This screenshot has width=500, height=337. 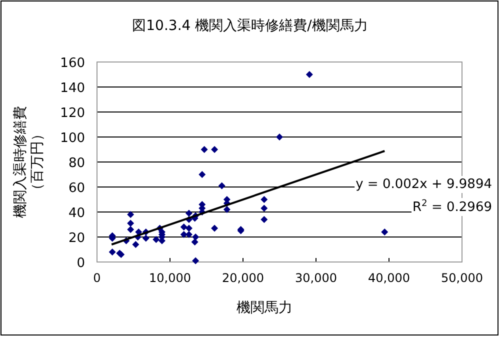 What do you see at coordinates (76, 238) in the screenshot?
I see `y-tick-label: 20` at bounding box center [76, 238].